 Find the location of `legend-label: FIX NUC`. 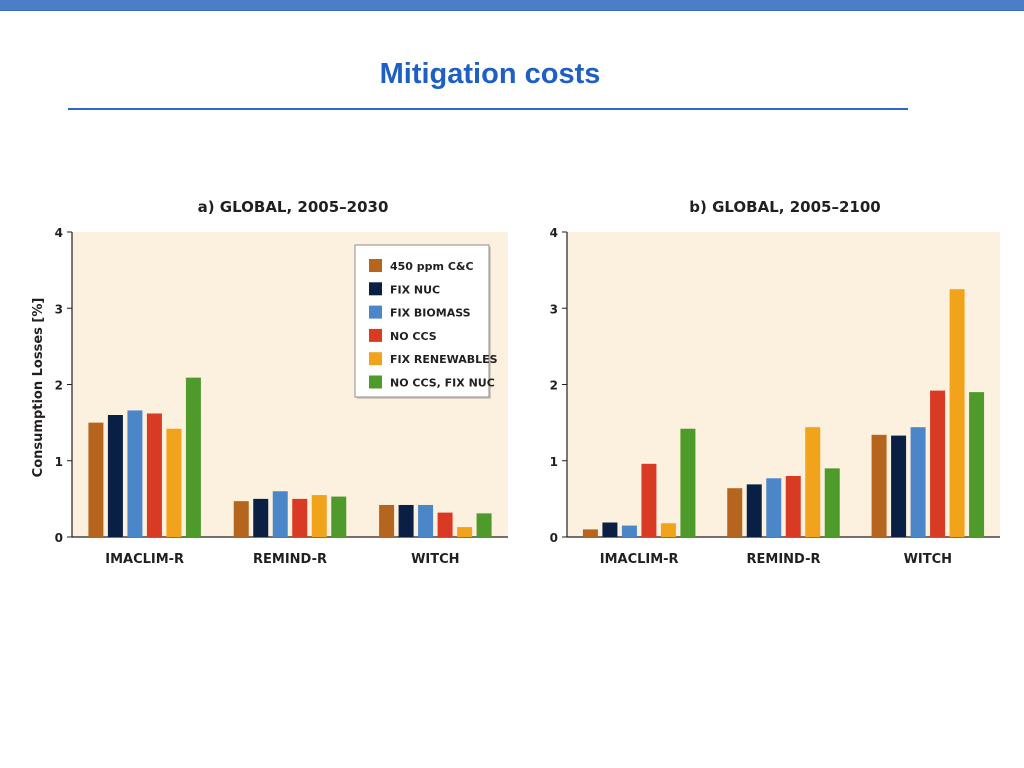

legend-label: FIX NUC is located at coordinates (415, 289).